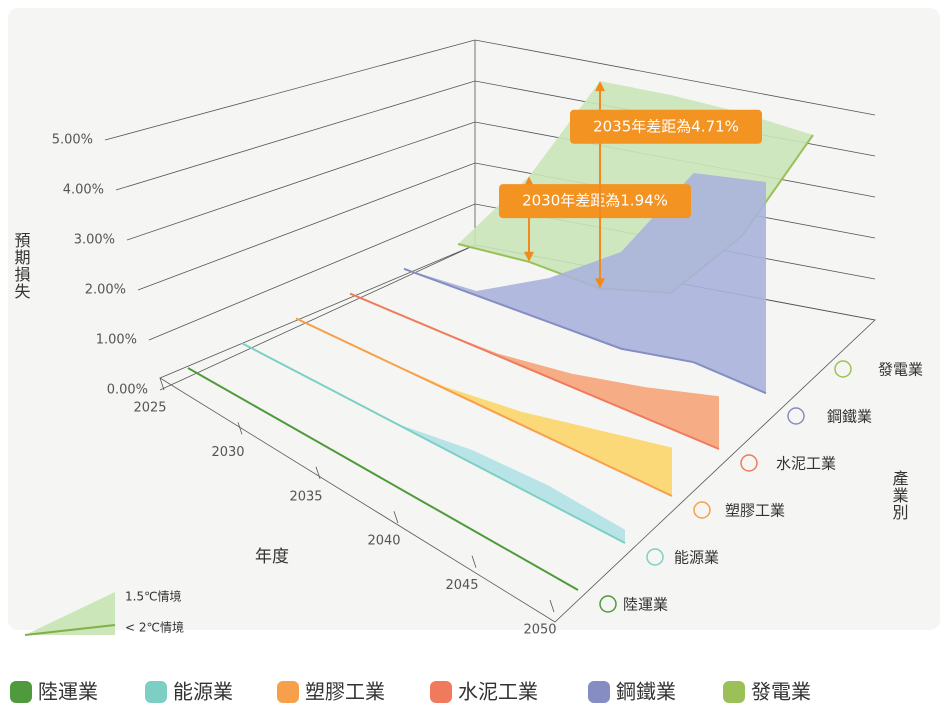 Image resolution: width=948 pixels, height=710 pixels. What do you see at coordinates (498, 692) in the screenshot?
I see `legend-label: 水泥工業` at bounding box center [498, 692].